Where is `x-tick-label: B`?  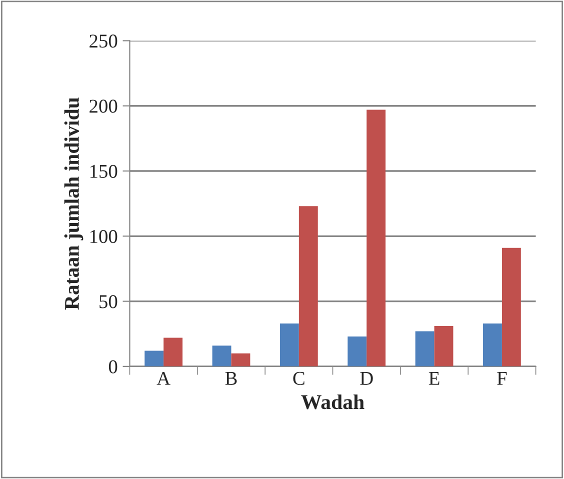 x-tick-label: B is located at coordinates (231, 378).